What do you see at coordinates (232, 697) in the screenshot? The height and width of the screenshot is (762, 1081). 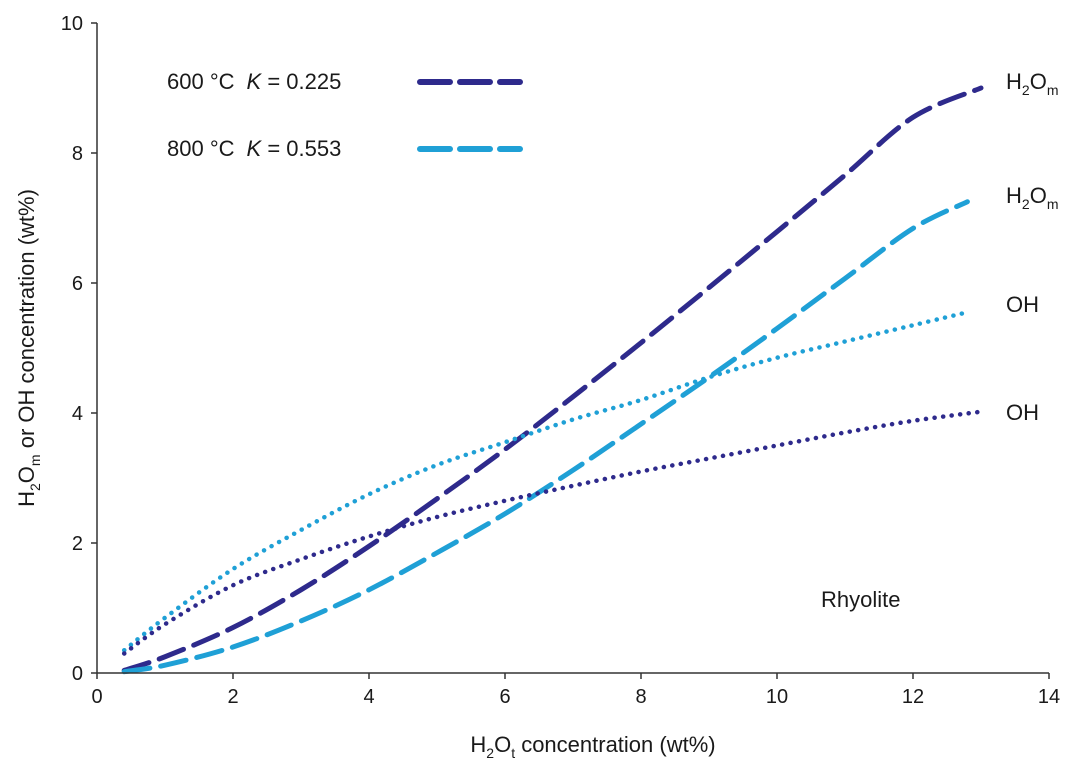 I see `x-tick-label: 2` at bounding box center [232, 697].